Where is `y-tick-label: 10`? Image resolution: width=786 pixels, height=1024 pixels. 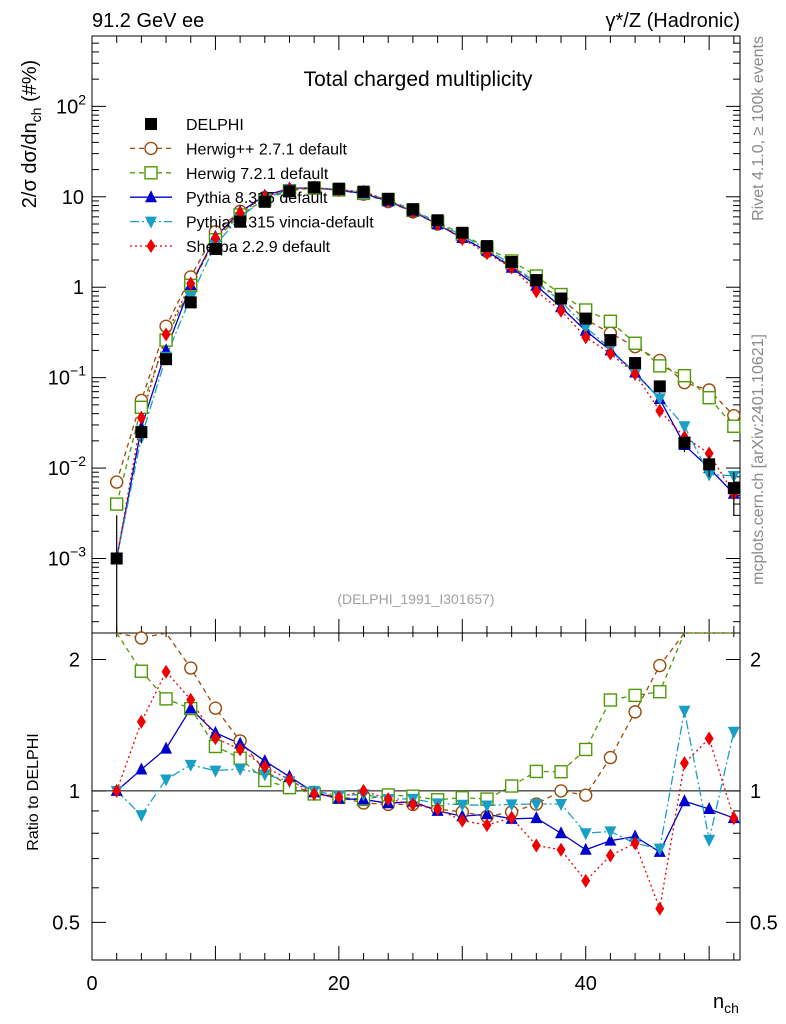 y-tick-label: 10 is located at coordinates (73, 198).